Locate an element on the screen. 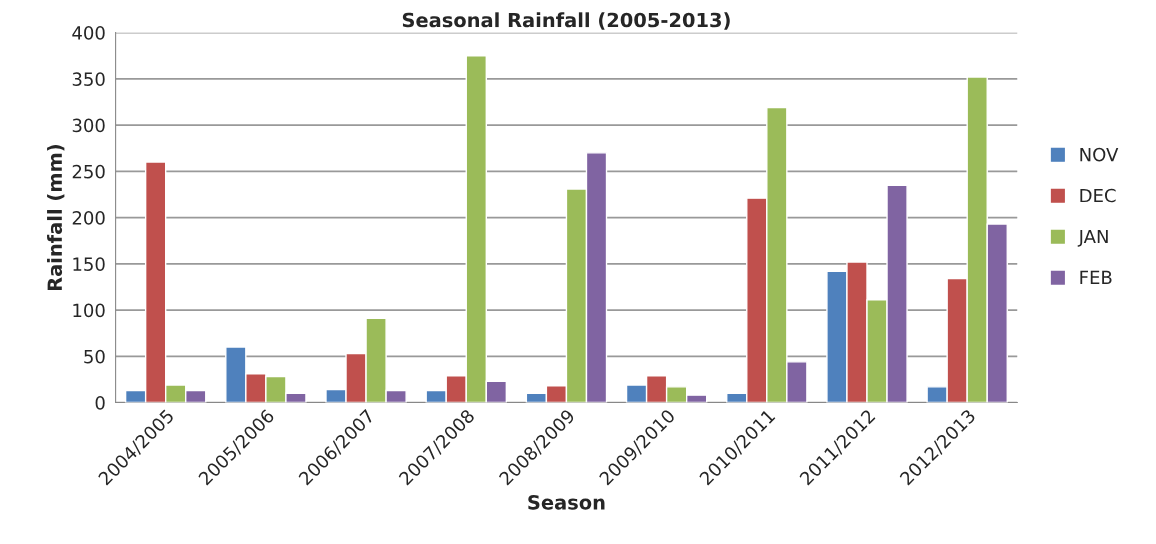  legend-label: FEB is located at coordinates (1096, 277).